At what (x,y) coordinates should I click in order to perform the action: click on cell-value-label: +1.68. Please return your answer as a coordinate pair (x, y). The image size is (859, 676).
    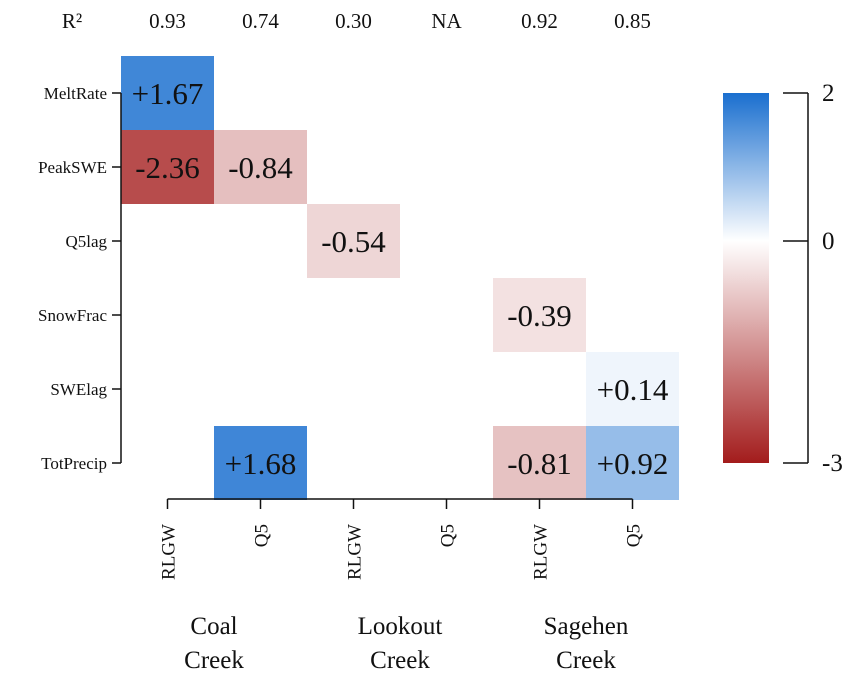
    Looking at the image, I should click on (261, 463).